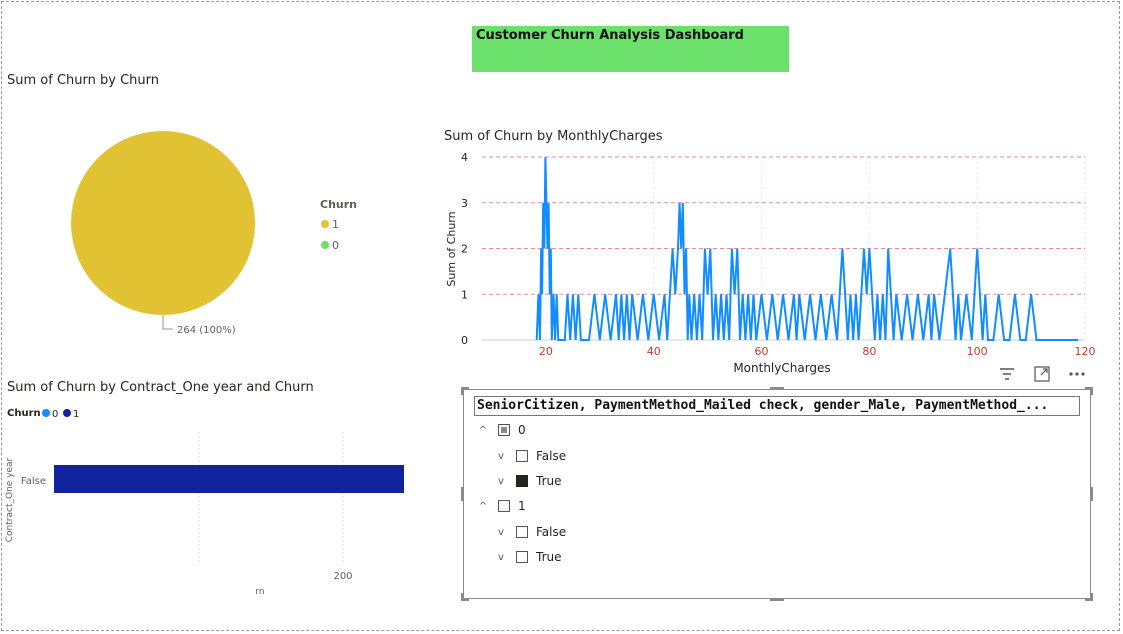  I want to click on bar-category-label-false: False, so click(33, 481).